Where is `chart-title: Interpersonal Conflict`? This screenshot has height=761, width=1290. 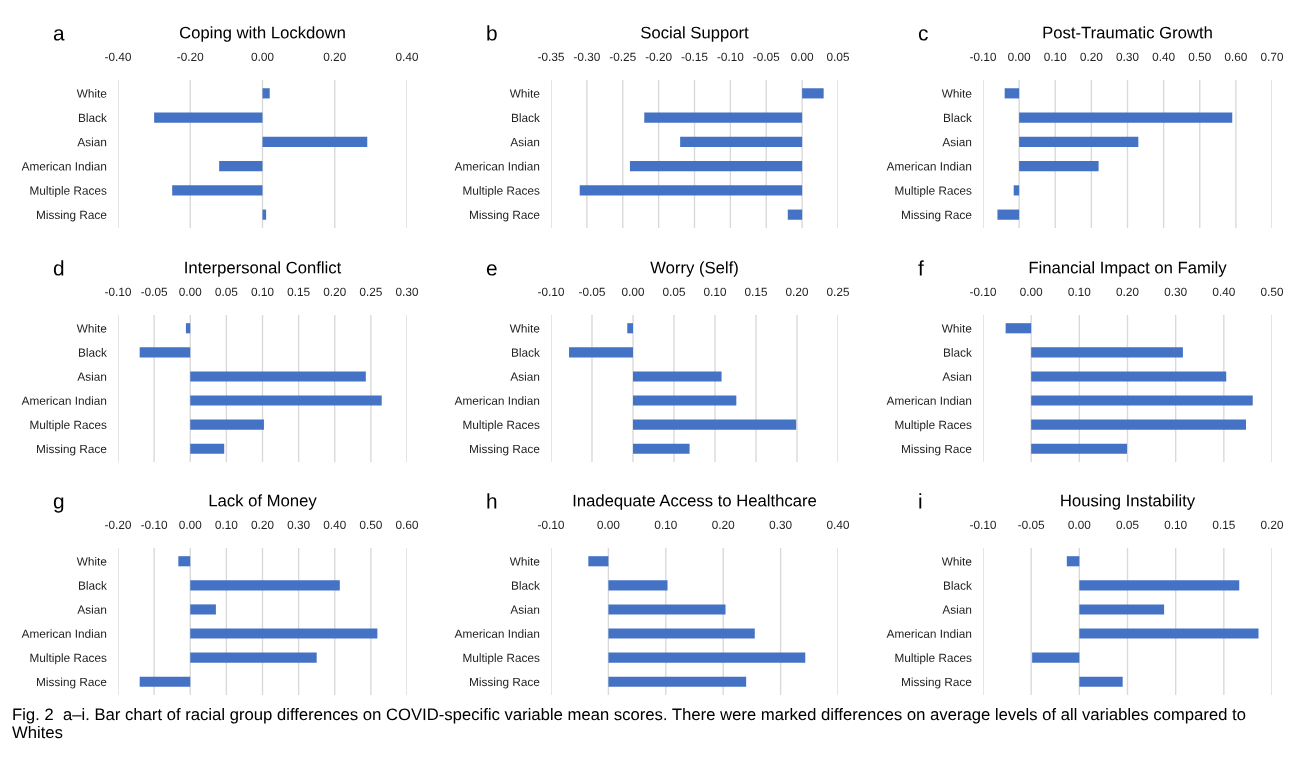 chart-title: Interpersonal Conflict is located at coordinates (263, 269).